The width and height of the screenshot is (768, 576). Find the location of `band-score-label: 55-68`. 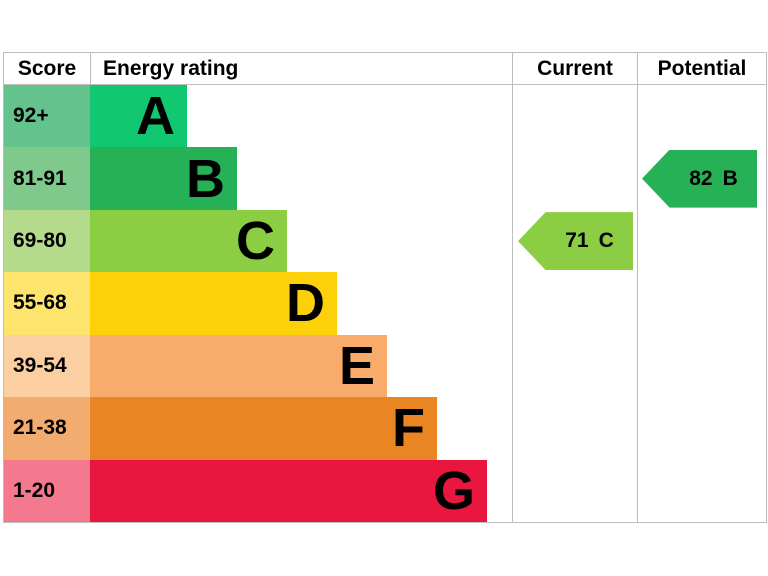

band-score-label: 55-68 is located at coordinates (40, 303).